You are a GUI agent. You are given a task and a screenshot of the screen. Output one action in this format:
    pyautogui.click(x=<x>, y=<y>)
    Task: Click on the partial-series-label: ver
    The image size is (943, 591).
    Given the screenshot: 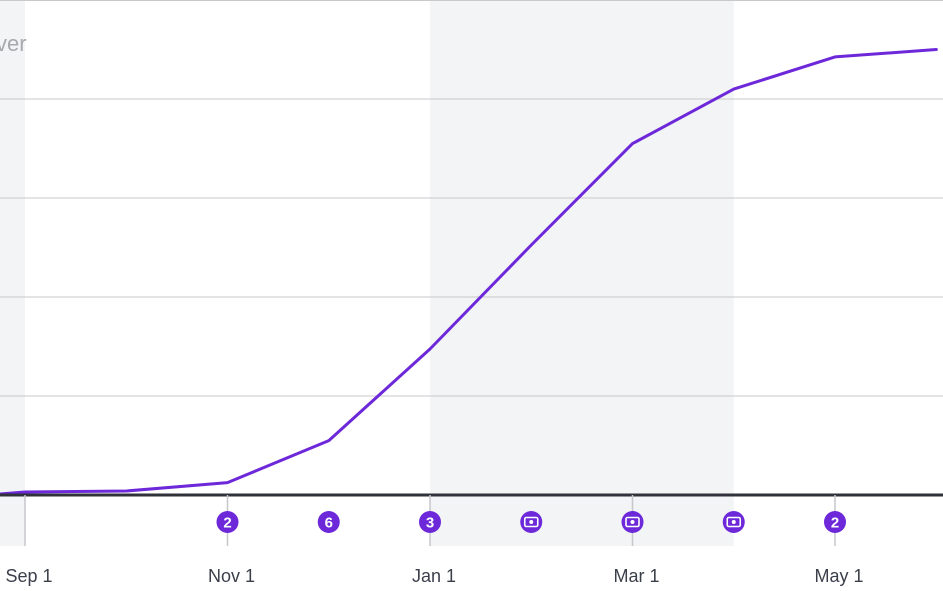 What is the action you would take?
    pyautogui.click(x=13, y=43)
    